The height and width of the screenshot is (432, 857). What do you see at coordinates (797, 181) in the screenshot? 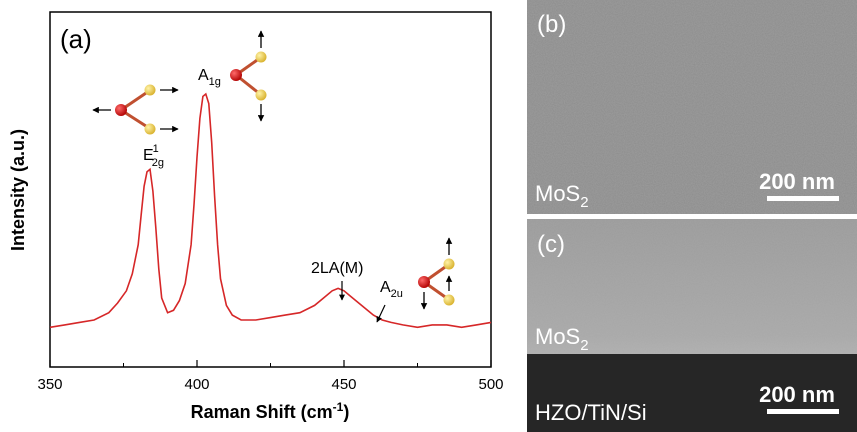
I see `scalebar-label-b: 200 nm` at bounding box center [797, 181].